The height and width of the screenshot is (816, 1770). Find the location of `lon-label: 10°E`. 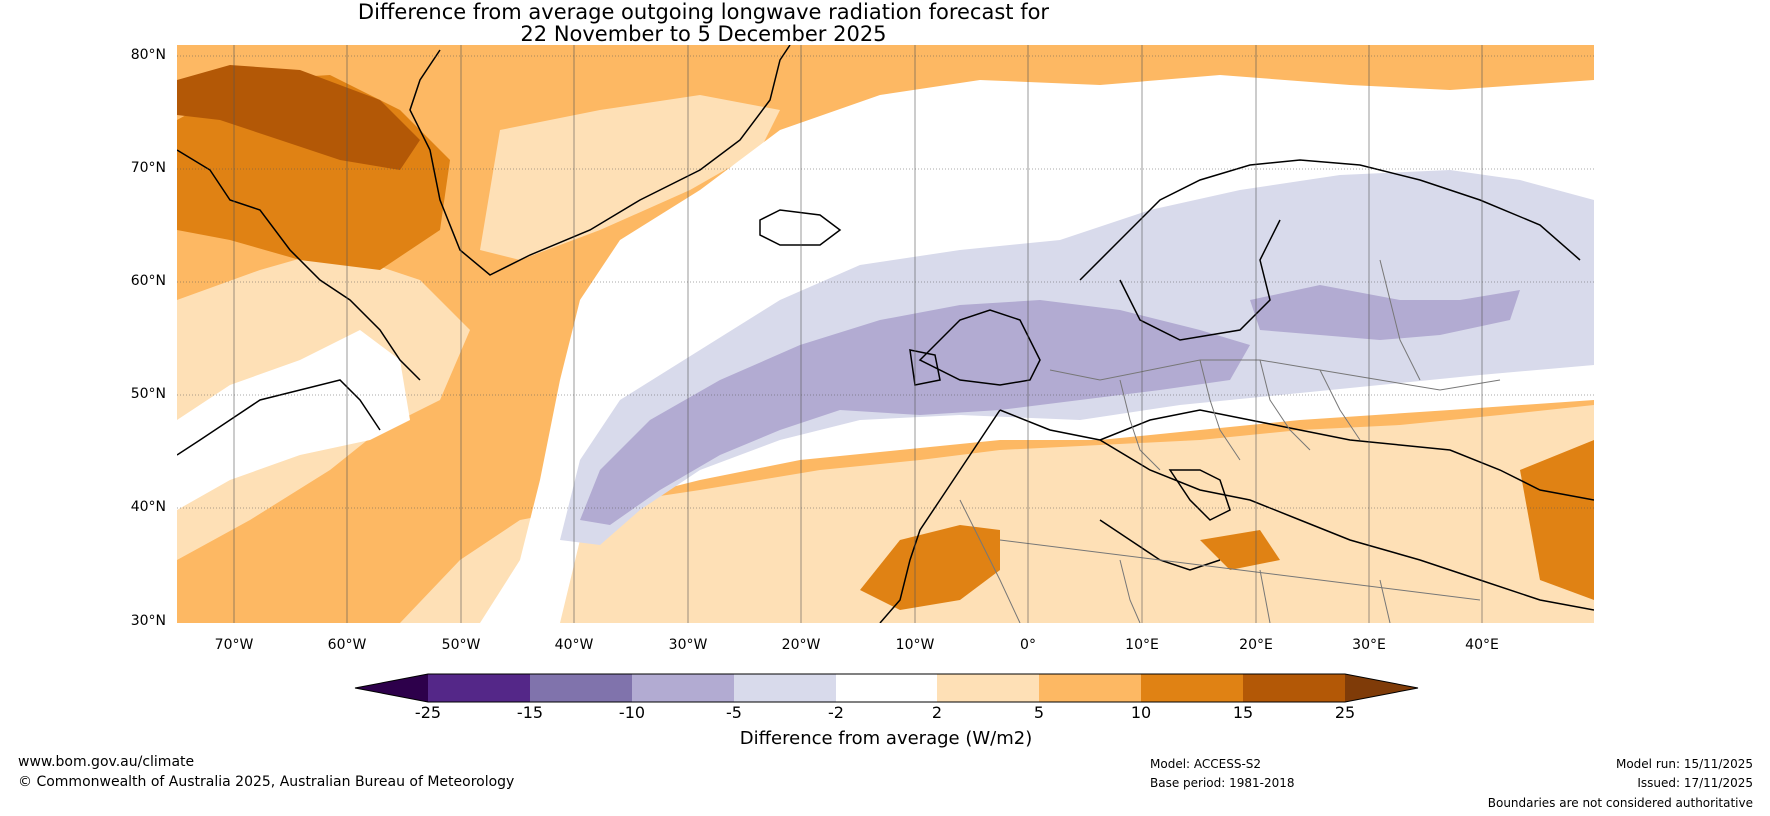

lon-label: 10°E is located at coordinates (1142, 645).